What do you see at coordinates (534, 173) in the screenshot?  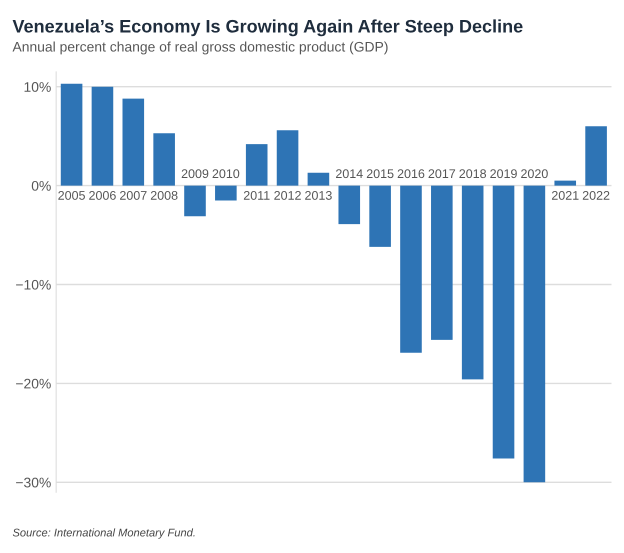 I see `x-tick-label: 2020` at bounding box center [534, 173].